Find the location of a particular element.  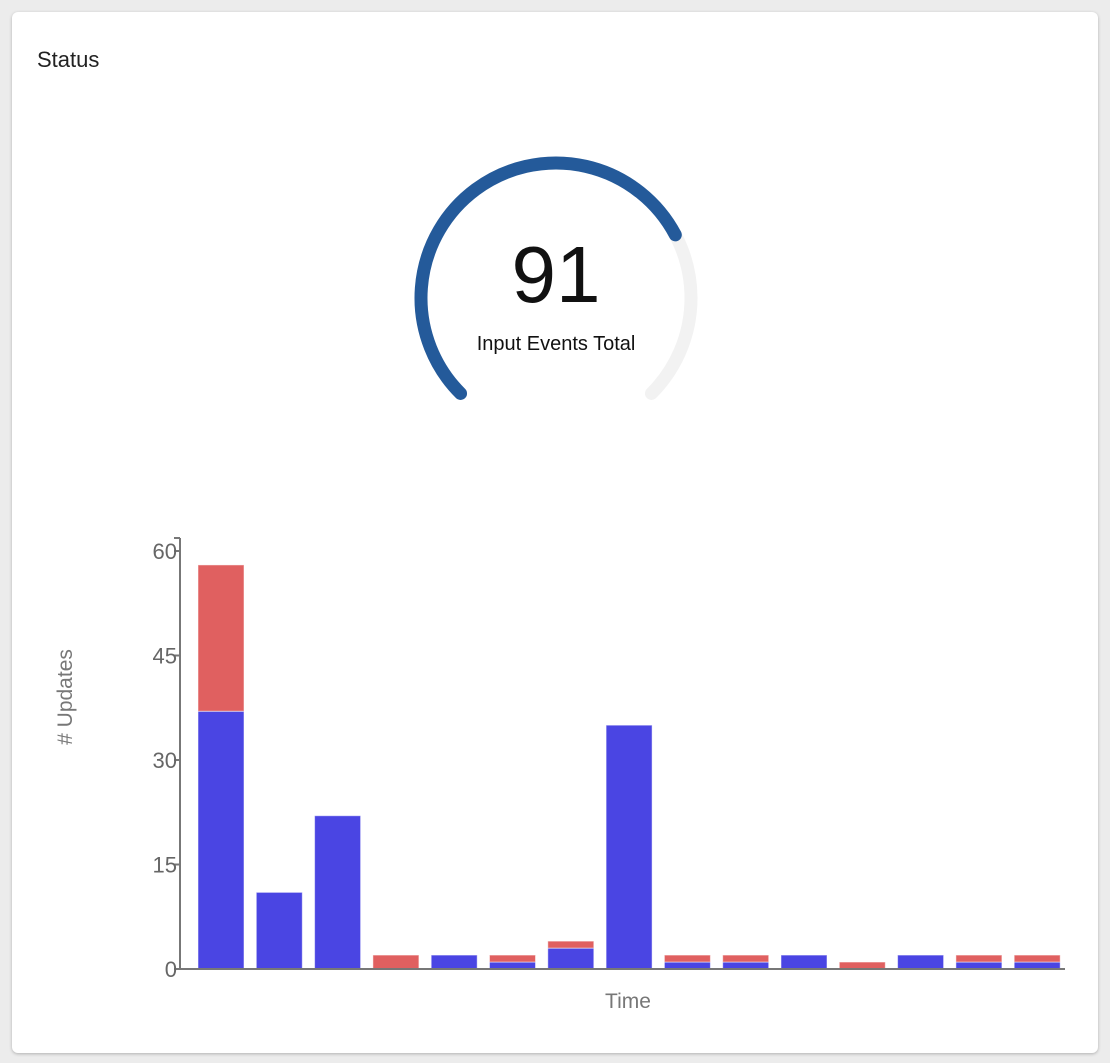

y-tick-label: 0 is located at coordinates (171, 969).